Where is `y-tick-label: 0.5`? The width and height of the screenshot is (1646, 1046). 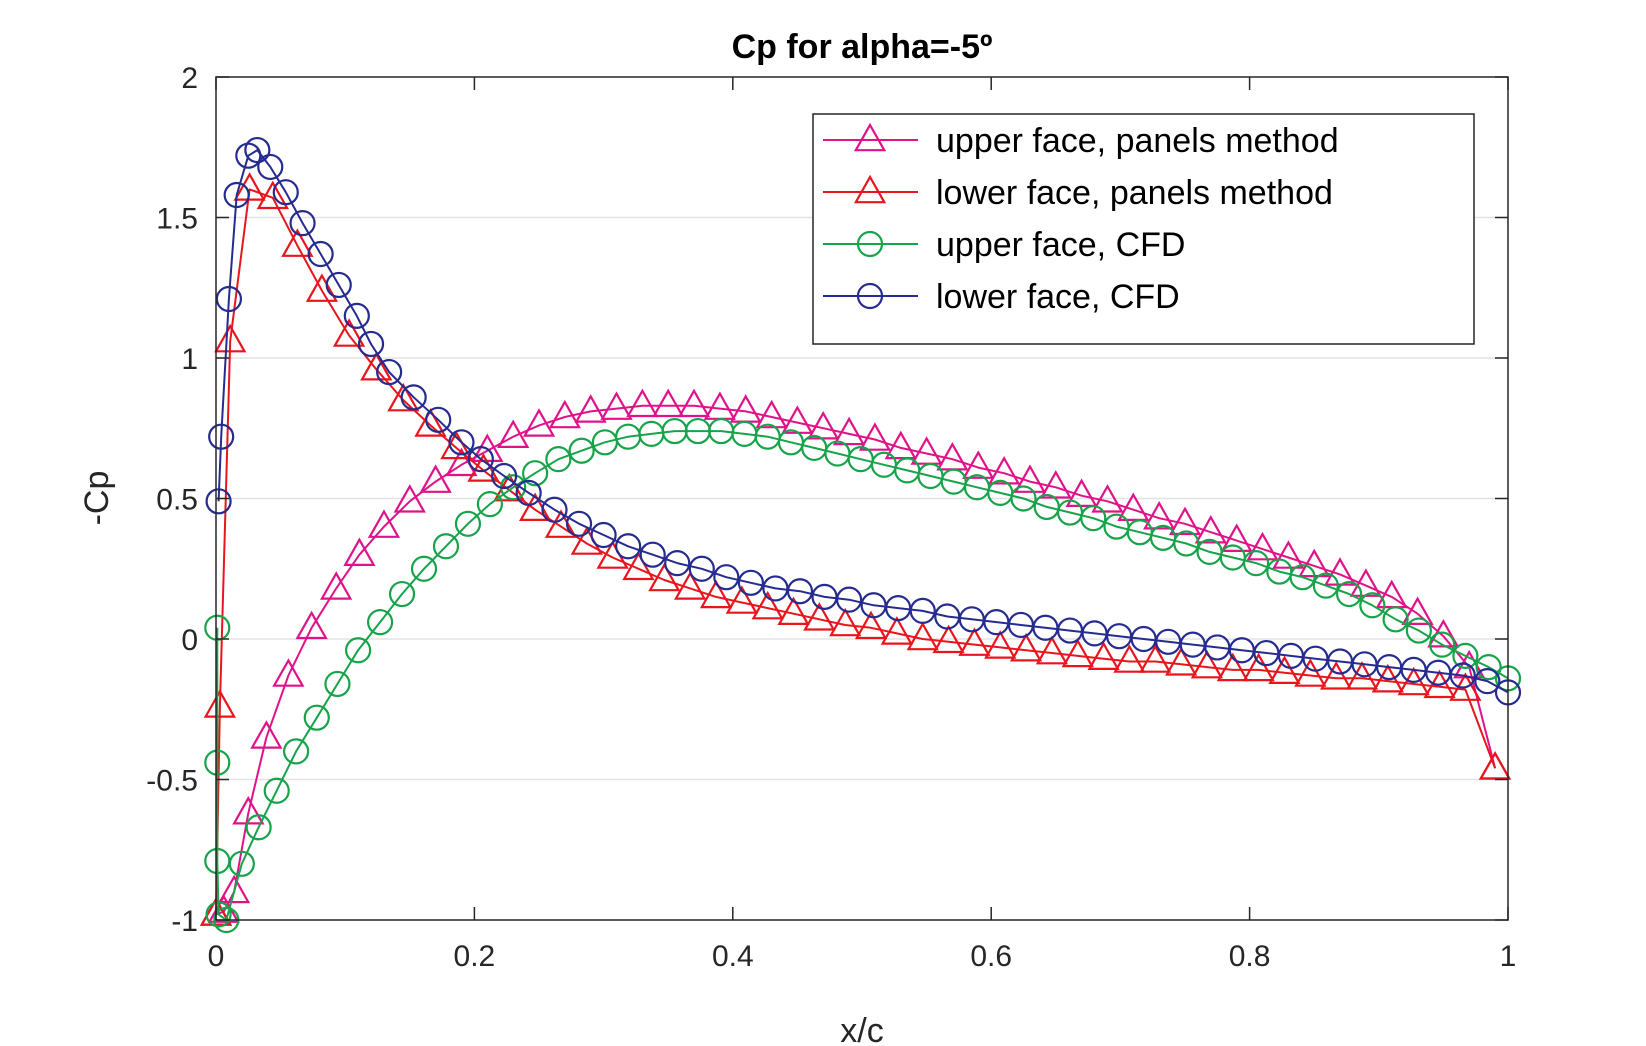 y-tick-label: 0.5 is located at coordinates (177, 500).